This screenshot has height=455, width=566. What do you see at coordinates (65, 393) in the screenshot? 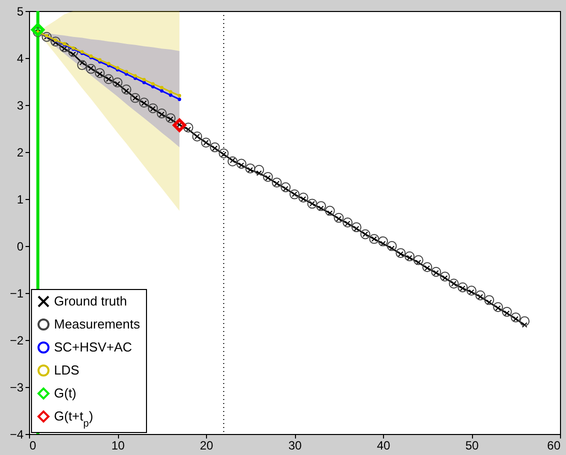
I see `legend-label: G(t)` at bounding box center [65, 393].